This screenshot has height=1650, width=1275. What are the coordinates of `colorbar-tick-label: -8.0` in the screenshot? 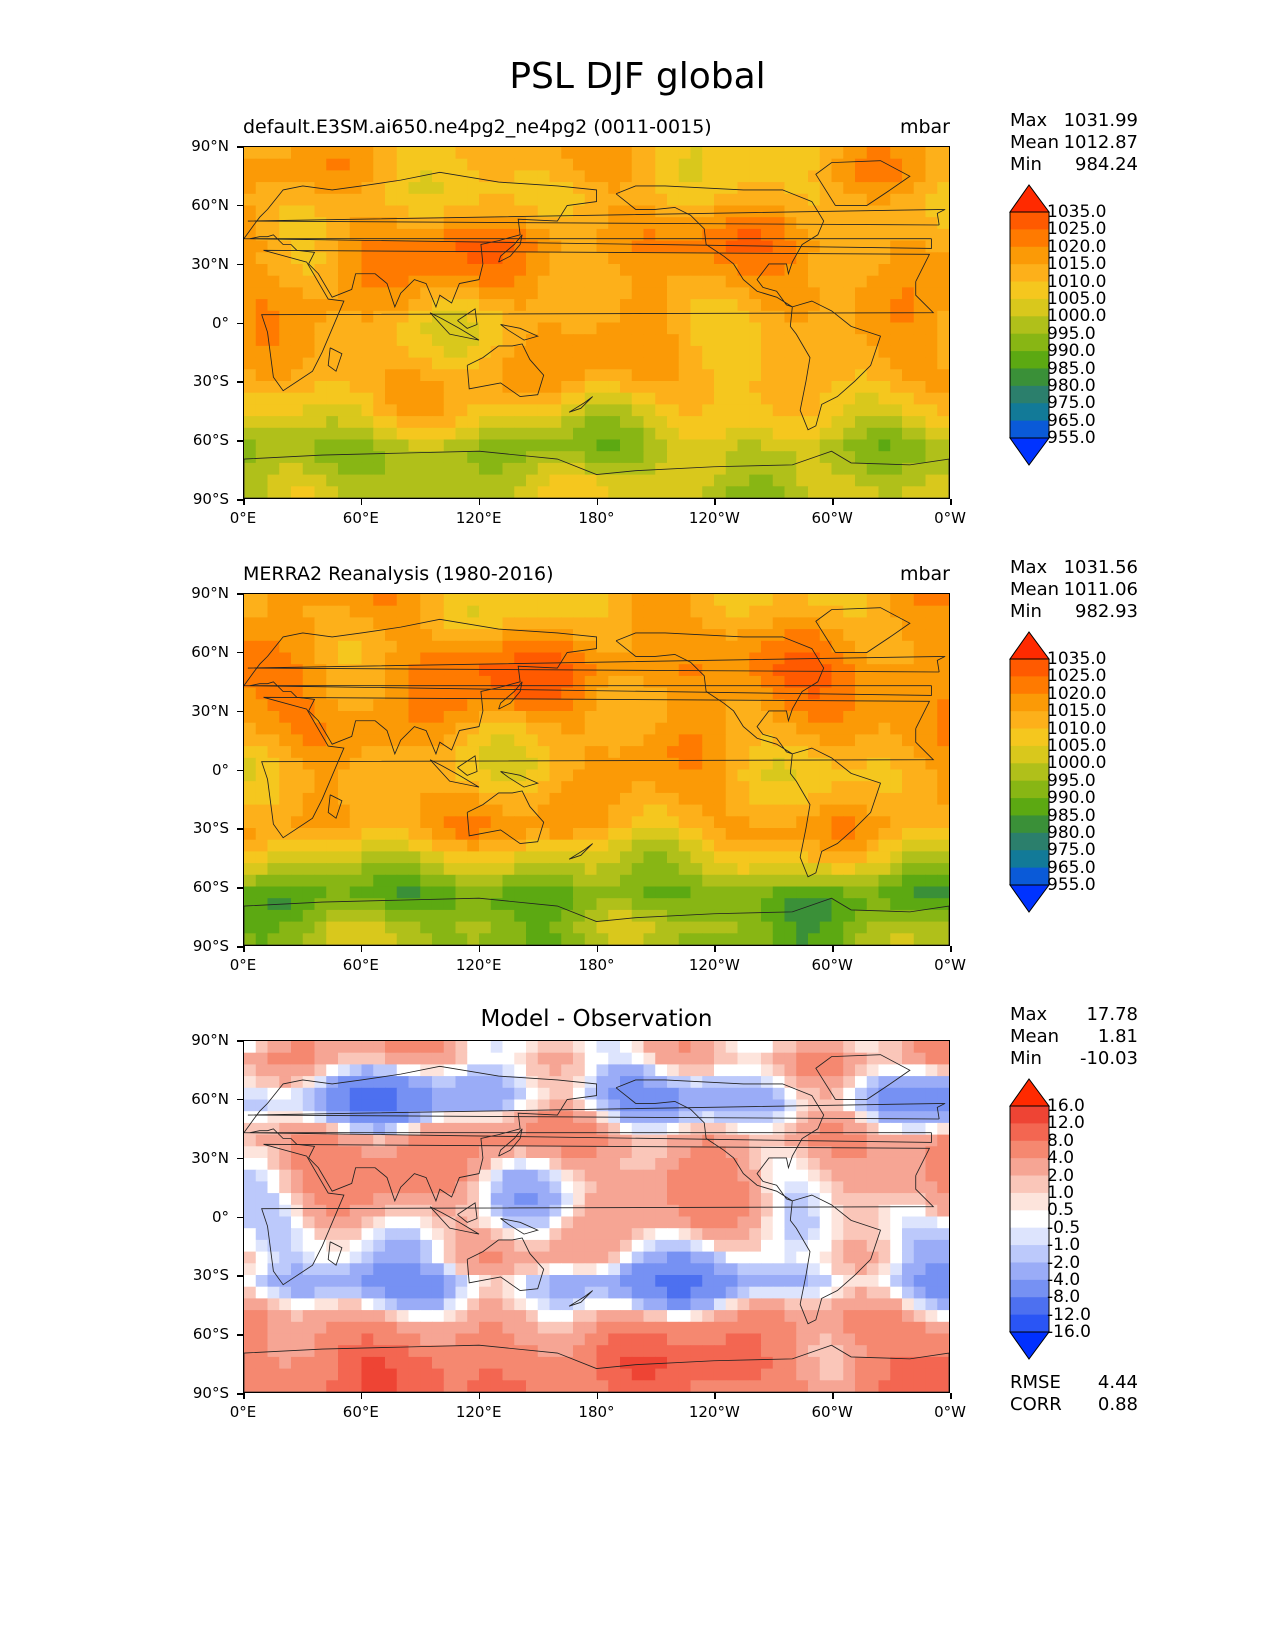 It's located at (1064, 1297).